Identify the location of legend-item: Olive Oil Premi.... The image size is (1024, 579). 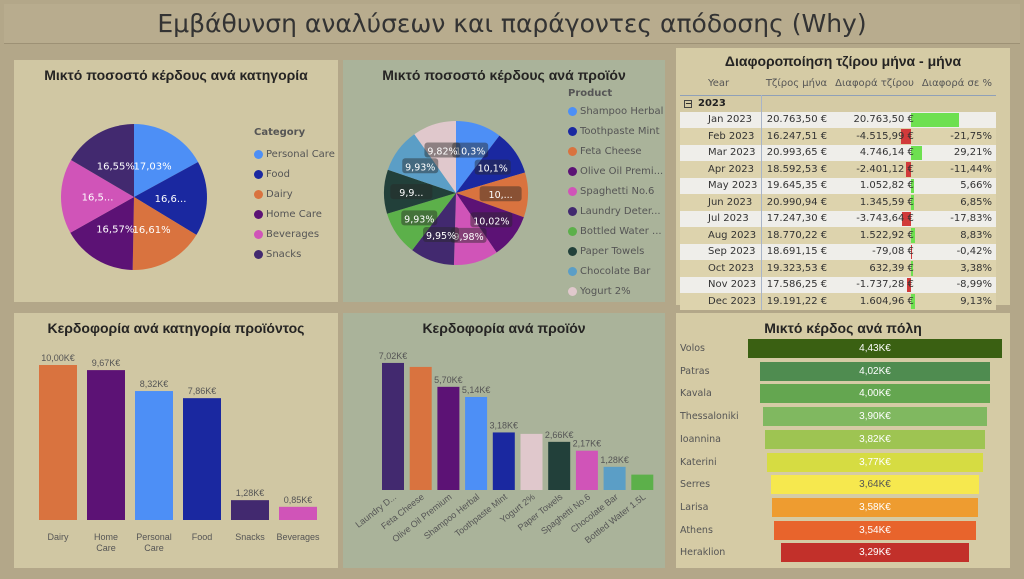
(615, 171).